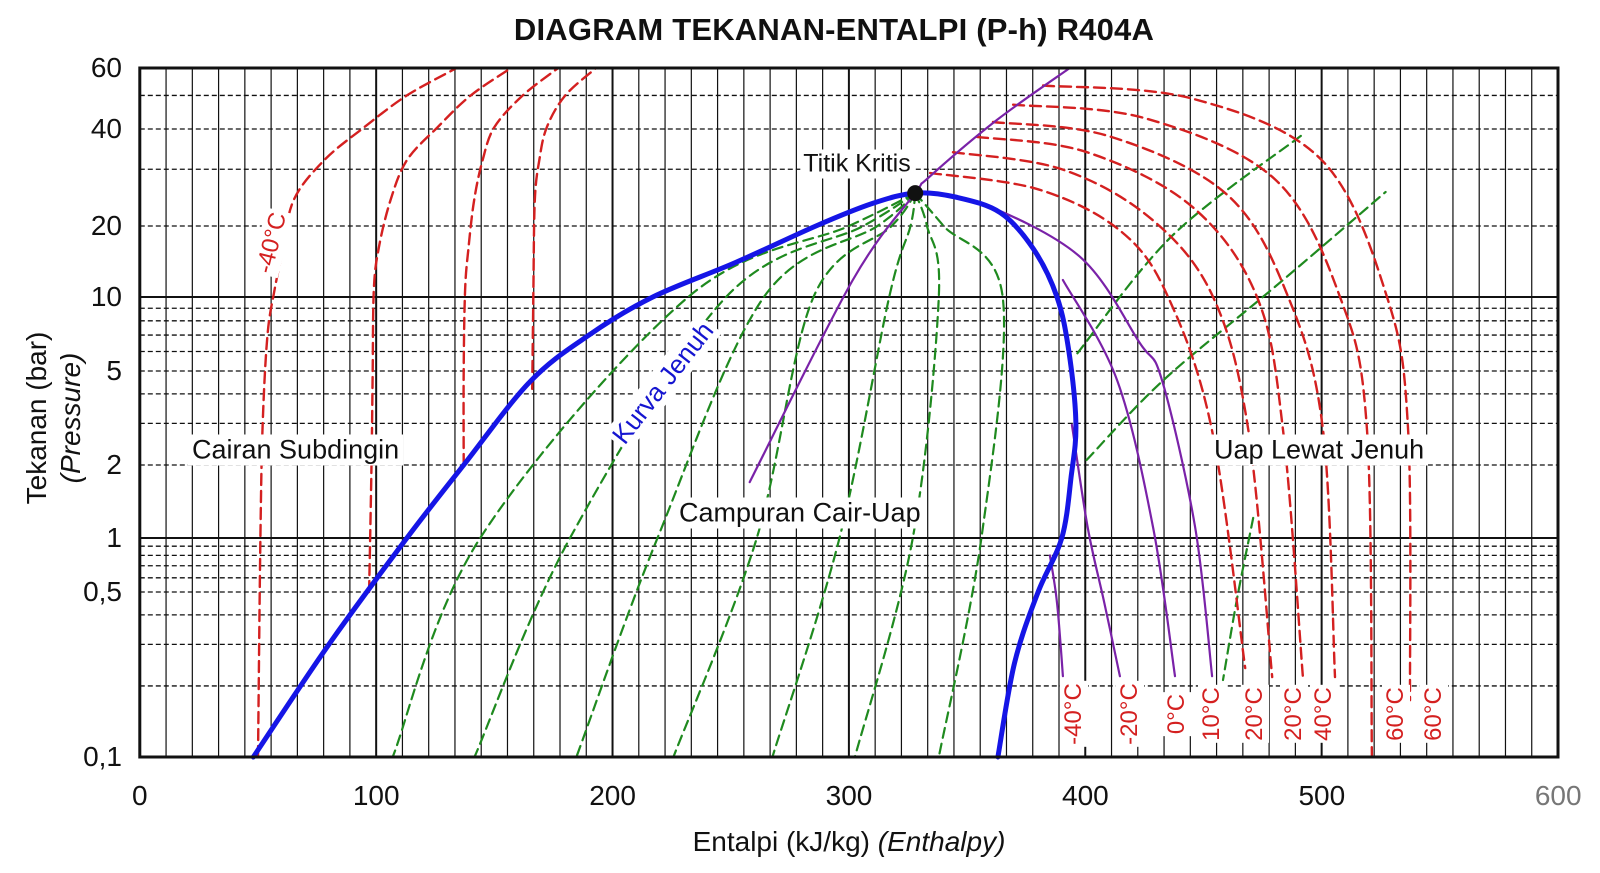  Describe the element at coordinates (800, 513) in the screenshot. I see `region-label-mixture: Campuran Cair-Uap` at that location.